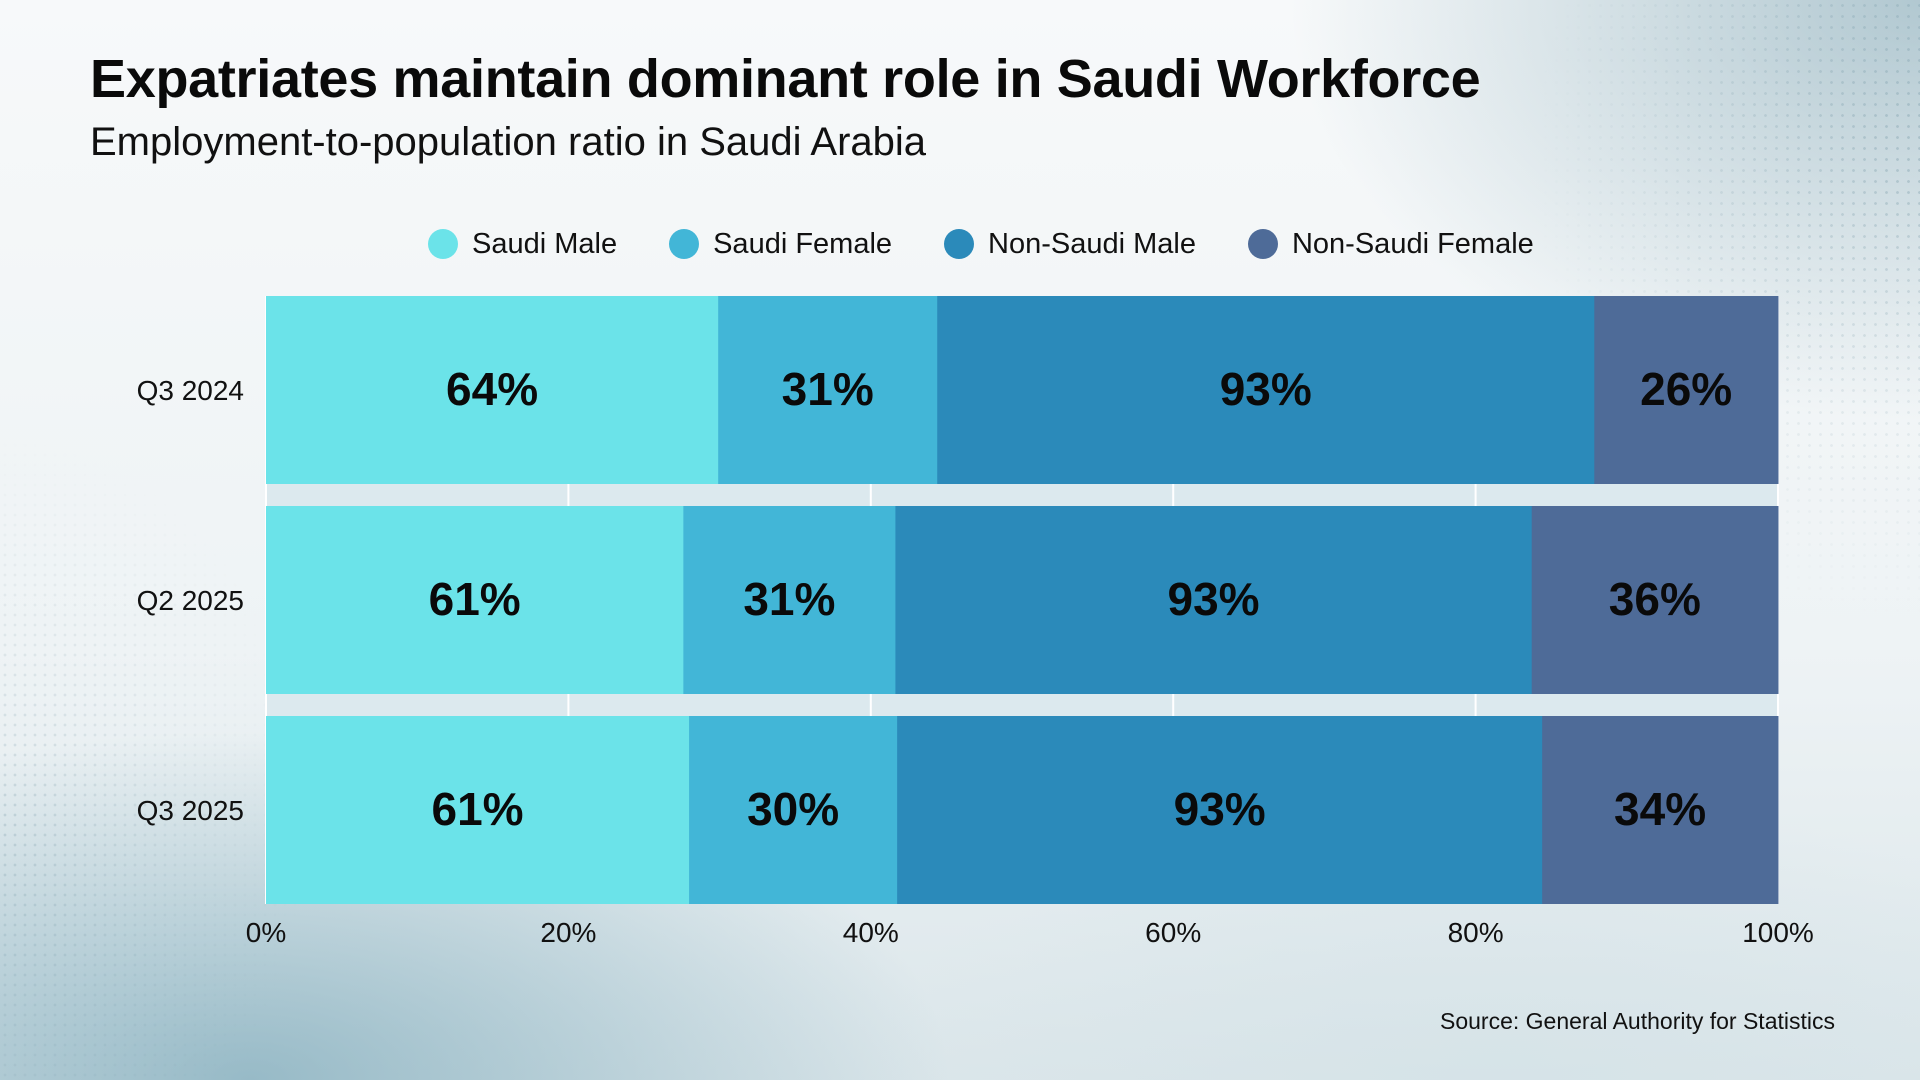  Describe the element at coordinates (1412, 243) in the screenshot. I see `legend-label-non-saudi-female: Non-Saudi Female` at that location.